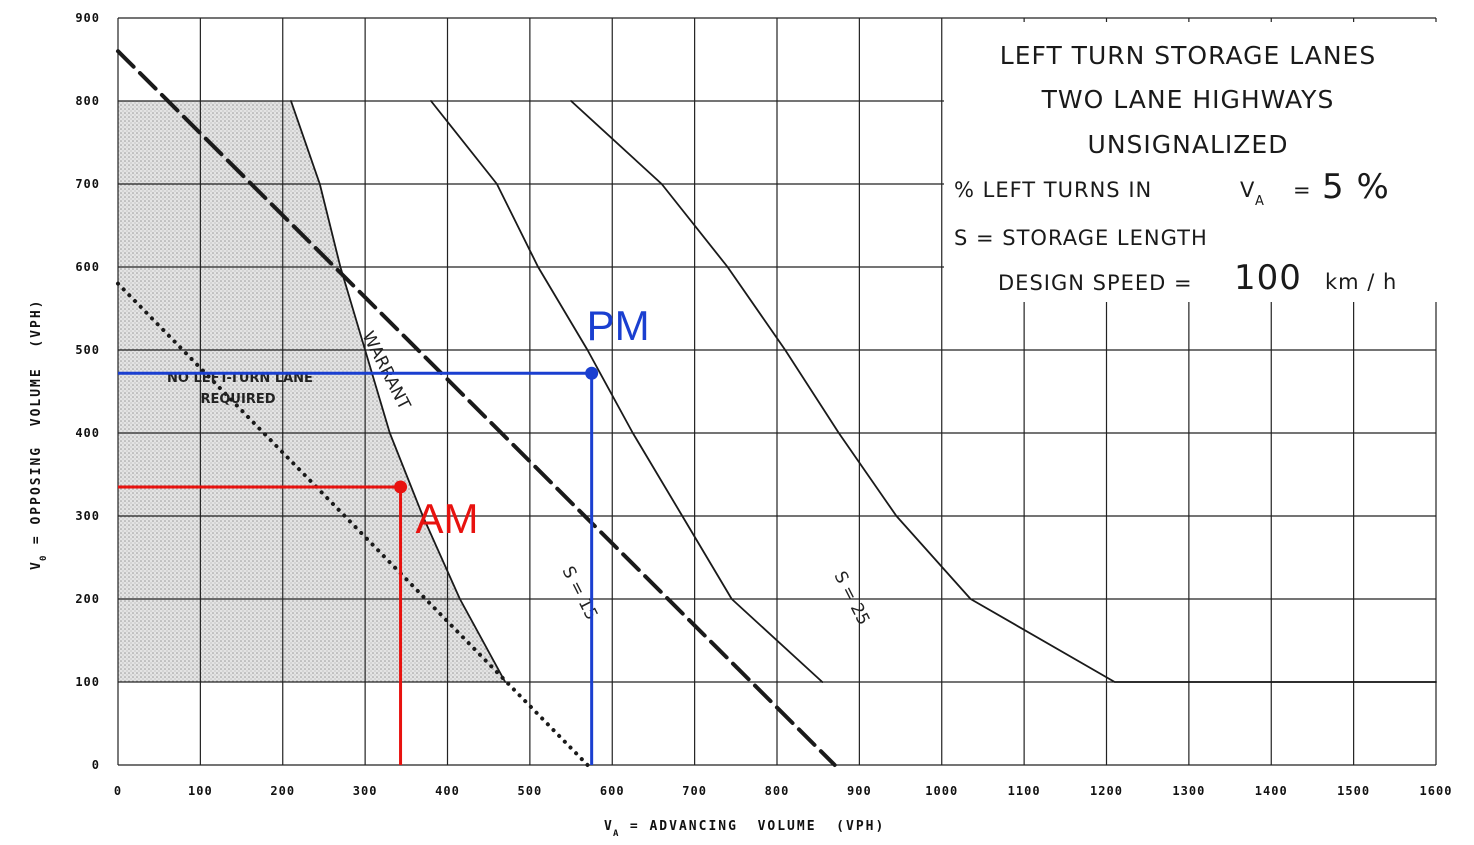 This screenshot has width=1474, height=845. I want to click on y-axis-label-subscript: 0, so click(44, 557).